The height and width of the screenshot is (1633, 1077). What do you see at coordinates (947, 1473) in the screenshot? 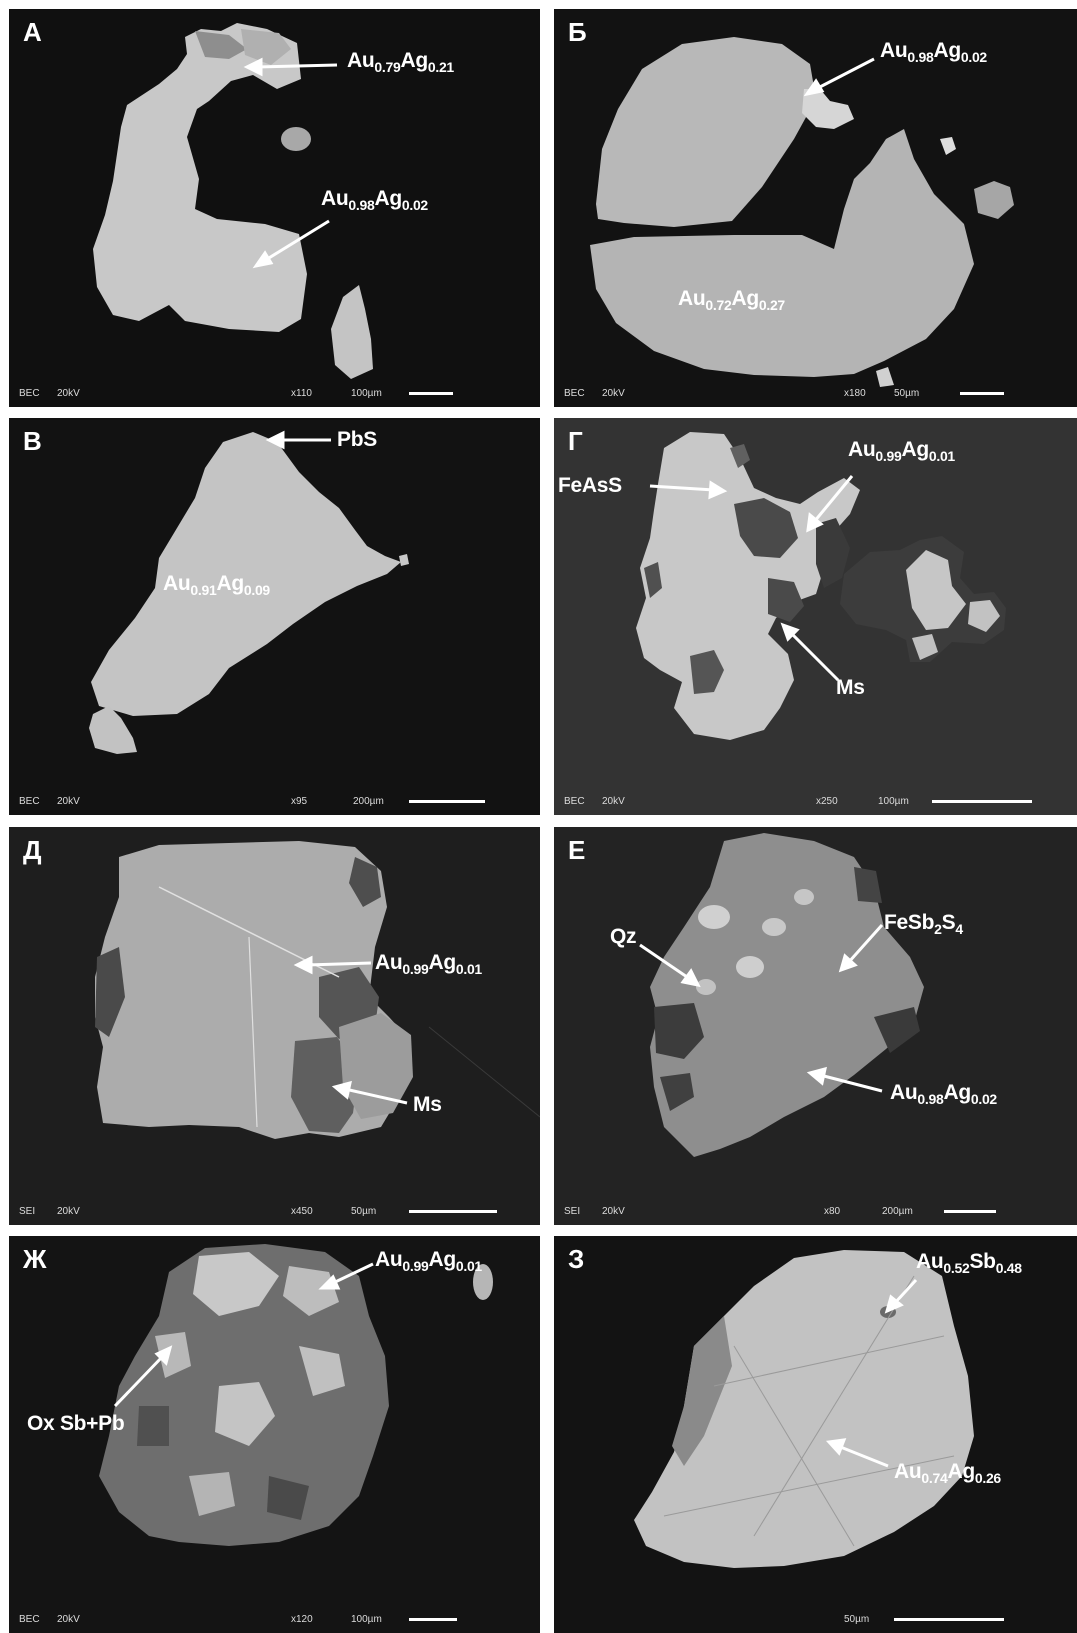
I see `composition-label: Au0.74Ag0.26` at bounding box center [947, 1473].